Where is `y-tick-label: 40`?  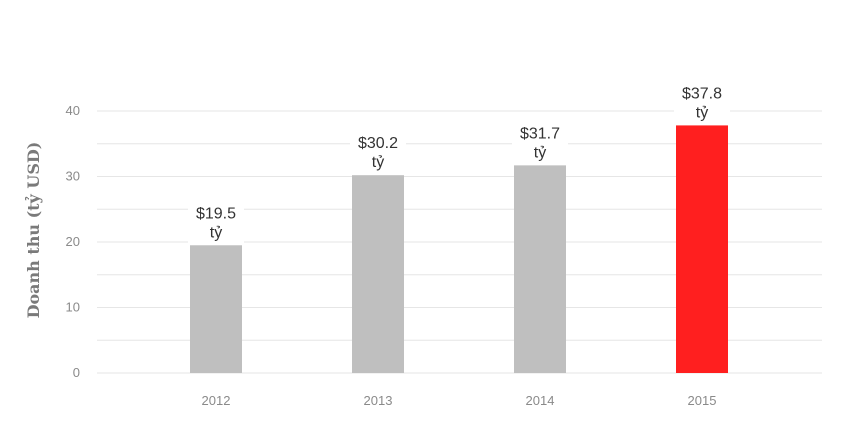
y-tick-label: 40 is located at coordinates (73, 110).